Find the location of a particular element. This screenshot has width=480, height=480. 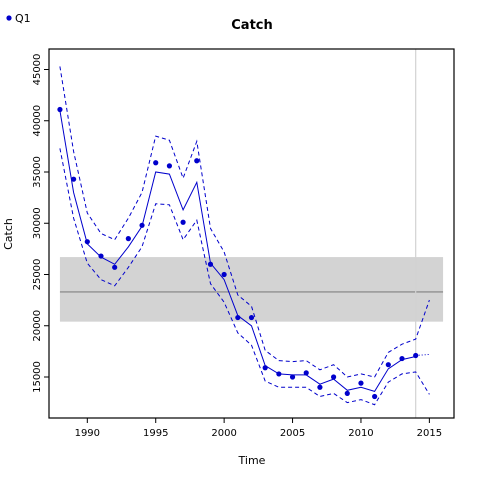

y-tick-label-30000: 30000 is located at coordinates (37, 223).